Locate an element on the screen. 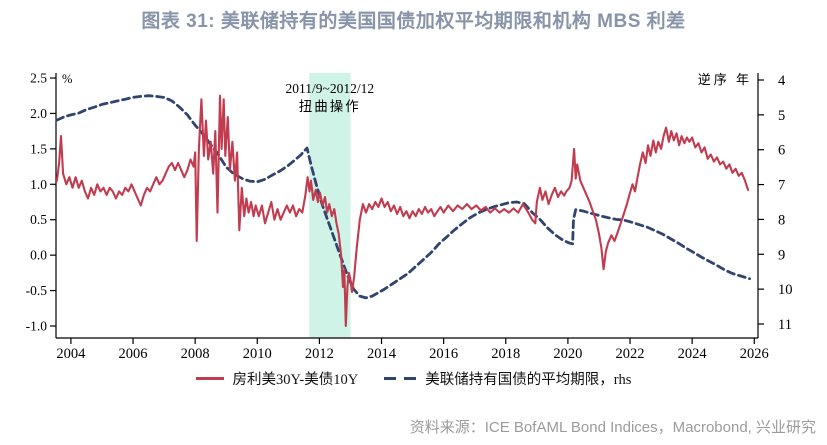  left-axis-tick-label: 0.5 is located at coordinates (38, 219).